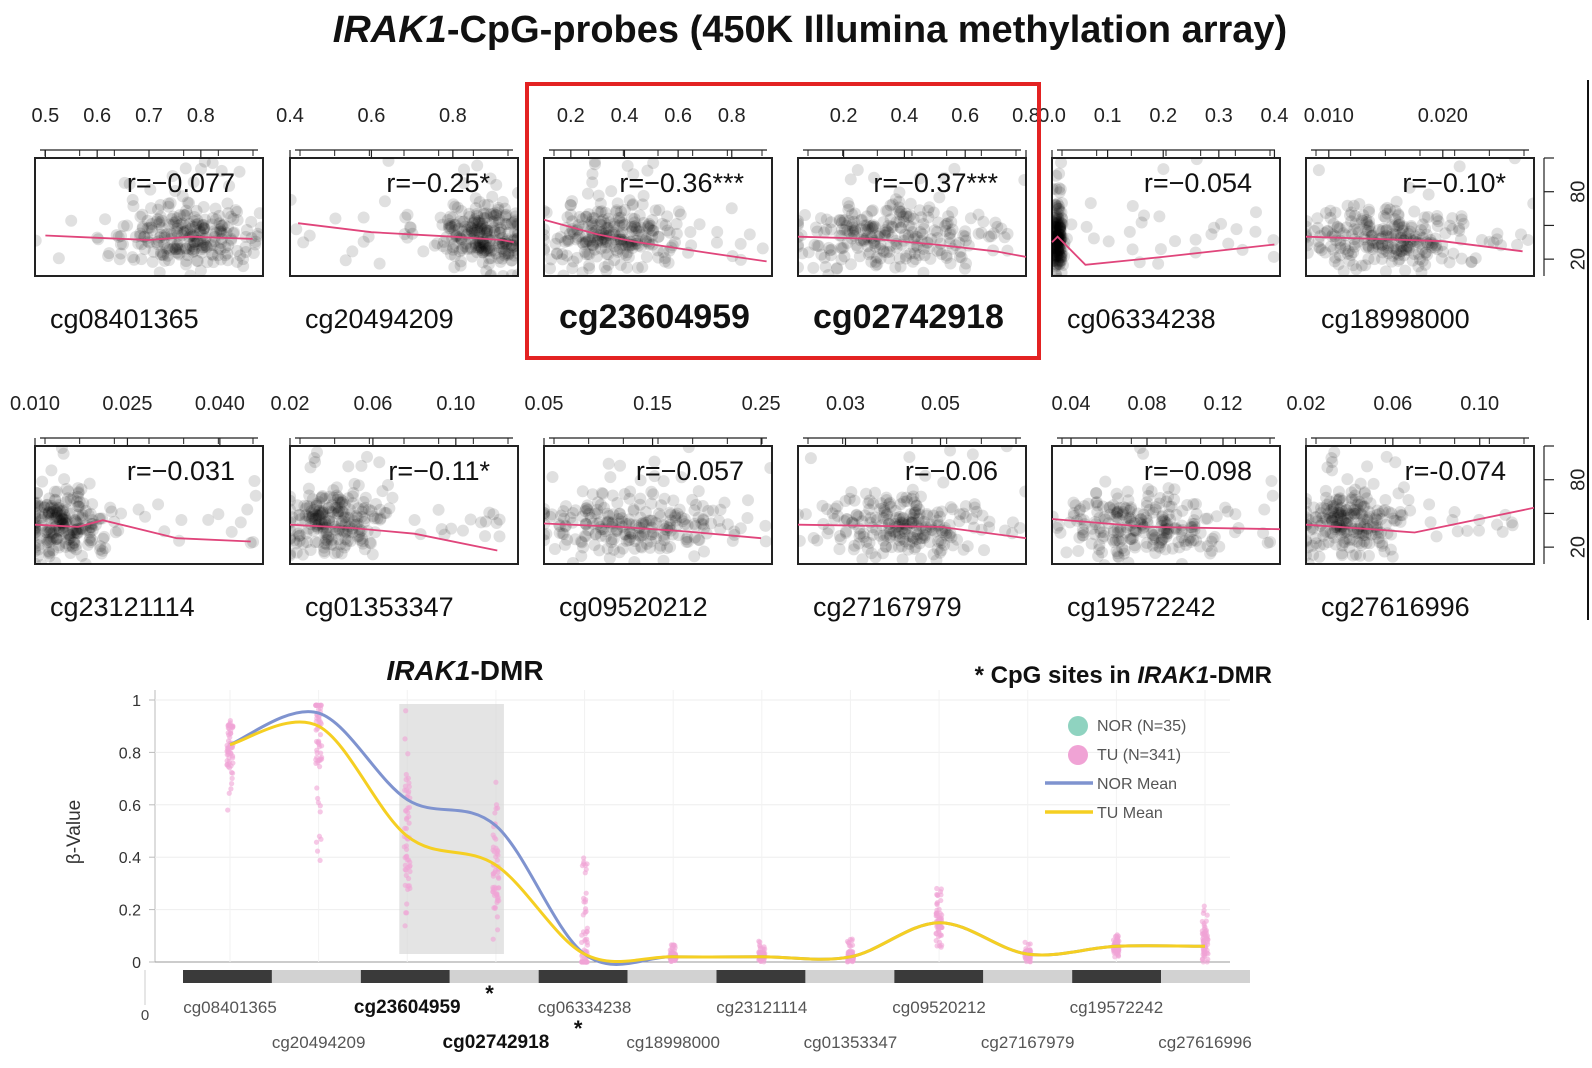  Describe the element at coordinates (316, 976) in the screenshot. I see `gene-track-segment` at that location.